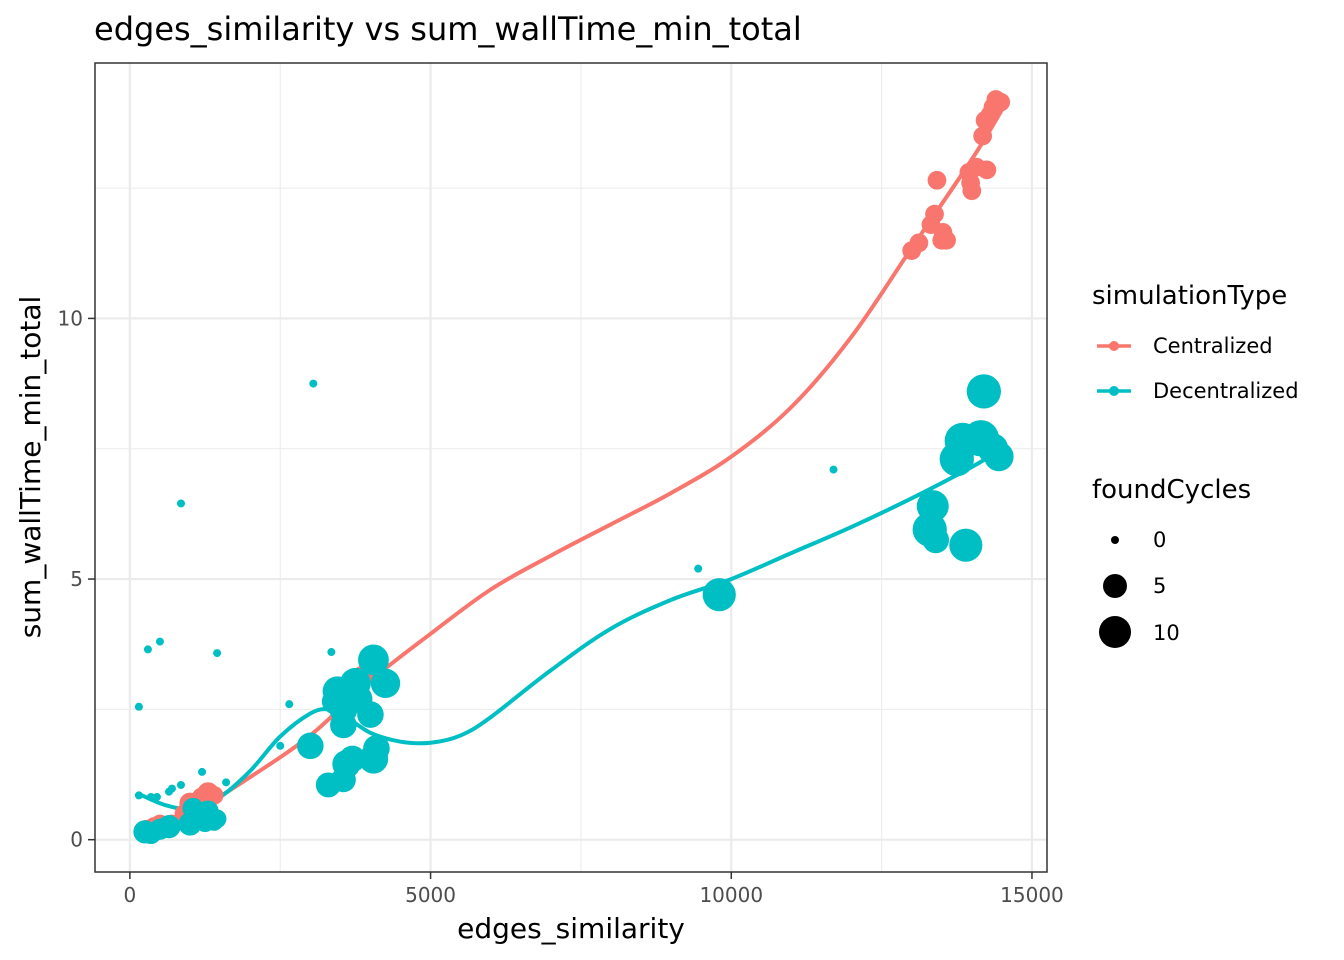  I want to click on size-legend-label-10: 10, so click(1166, 633).